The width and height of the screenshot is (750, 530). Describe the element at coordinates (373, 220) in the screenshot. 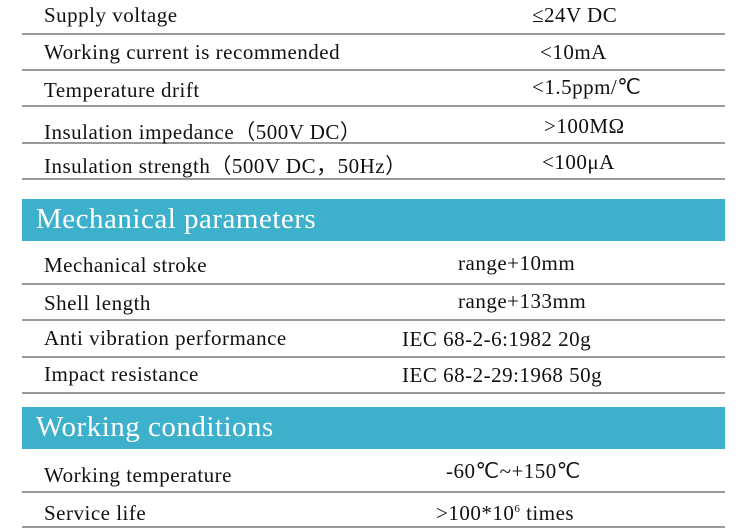

I see `section-header-mechanical: Mechanical parameters` at that location.